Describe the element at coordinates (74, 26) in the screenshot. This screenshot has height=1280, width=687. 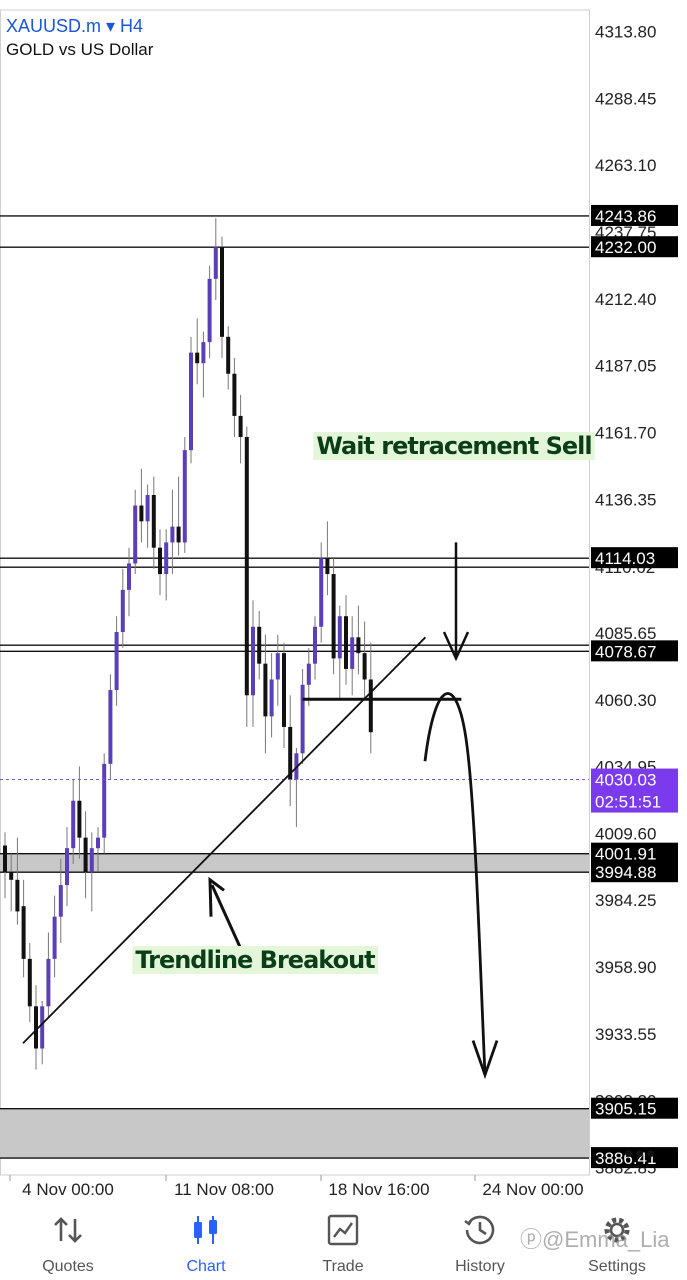
I see `symbol-timeframe: XAUUSD.m ▾ H4` at that location.